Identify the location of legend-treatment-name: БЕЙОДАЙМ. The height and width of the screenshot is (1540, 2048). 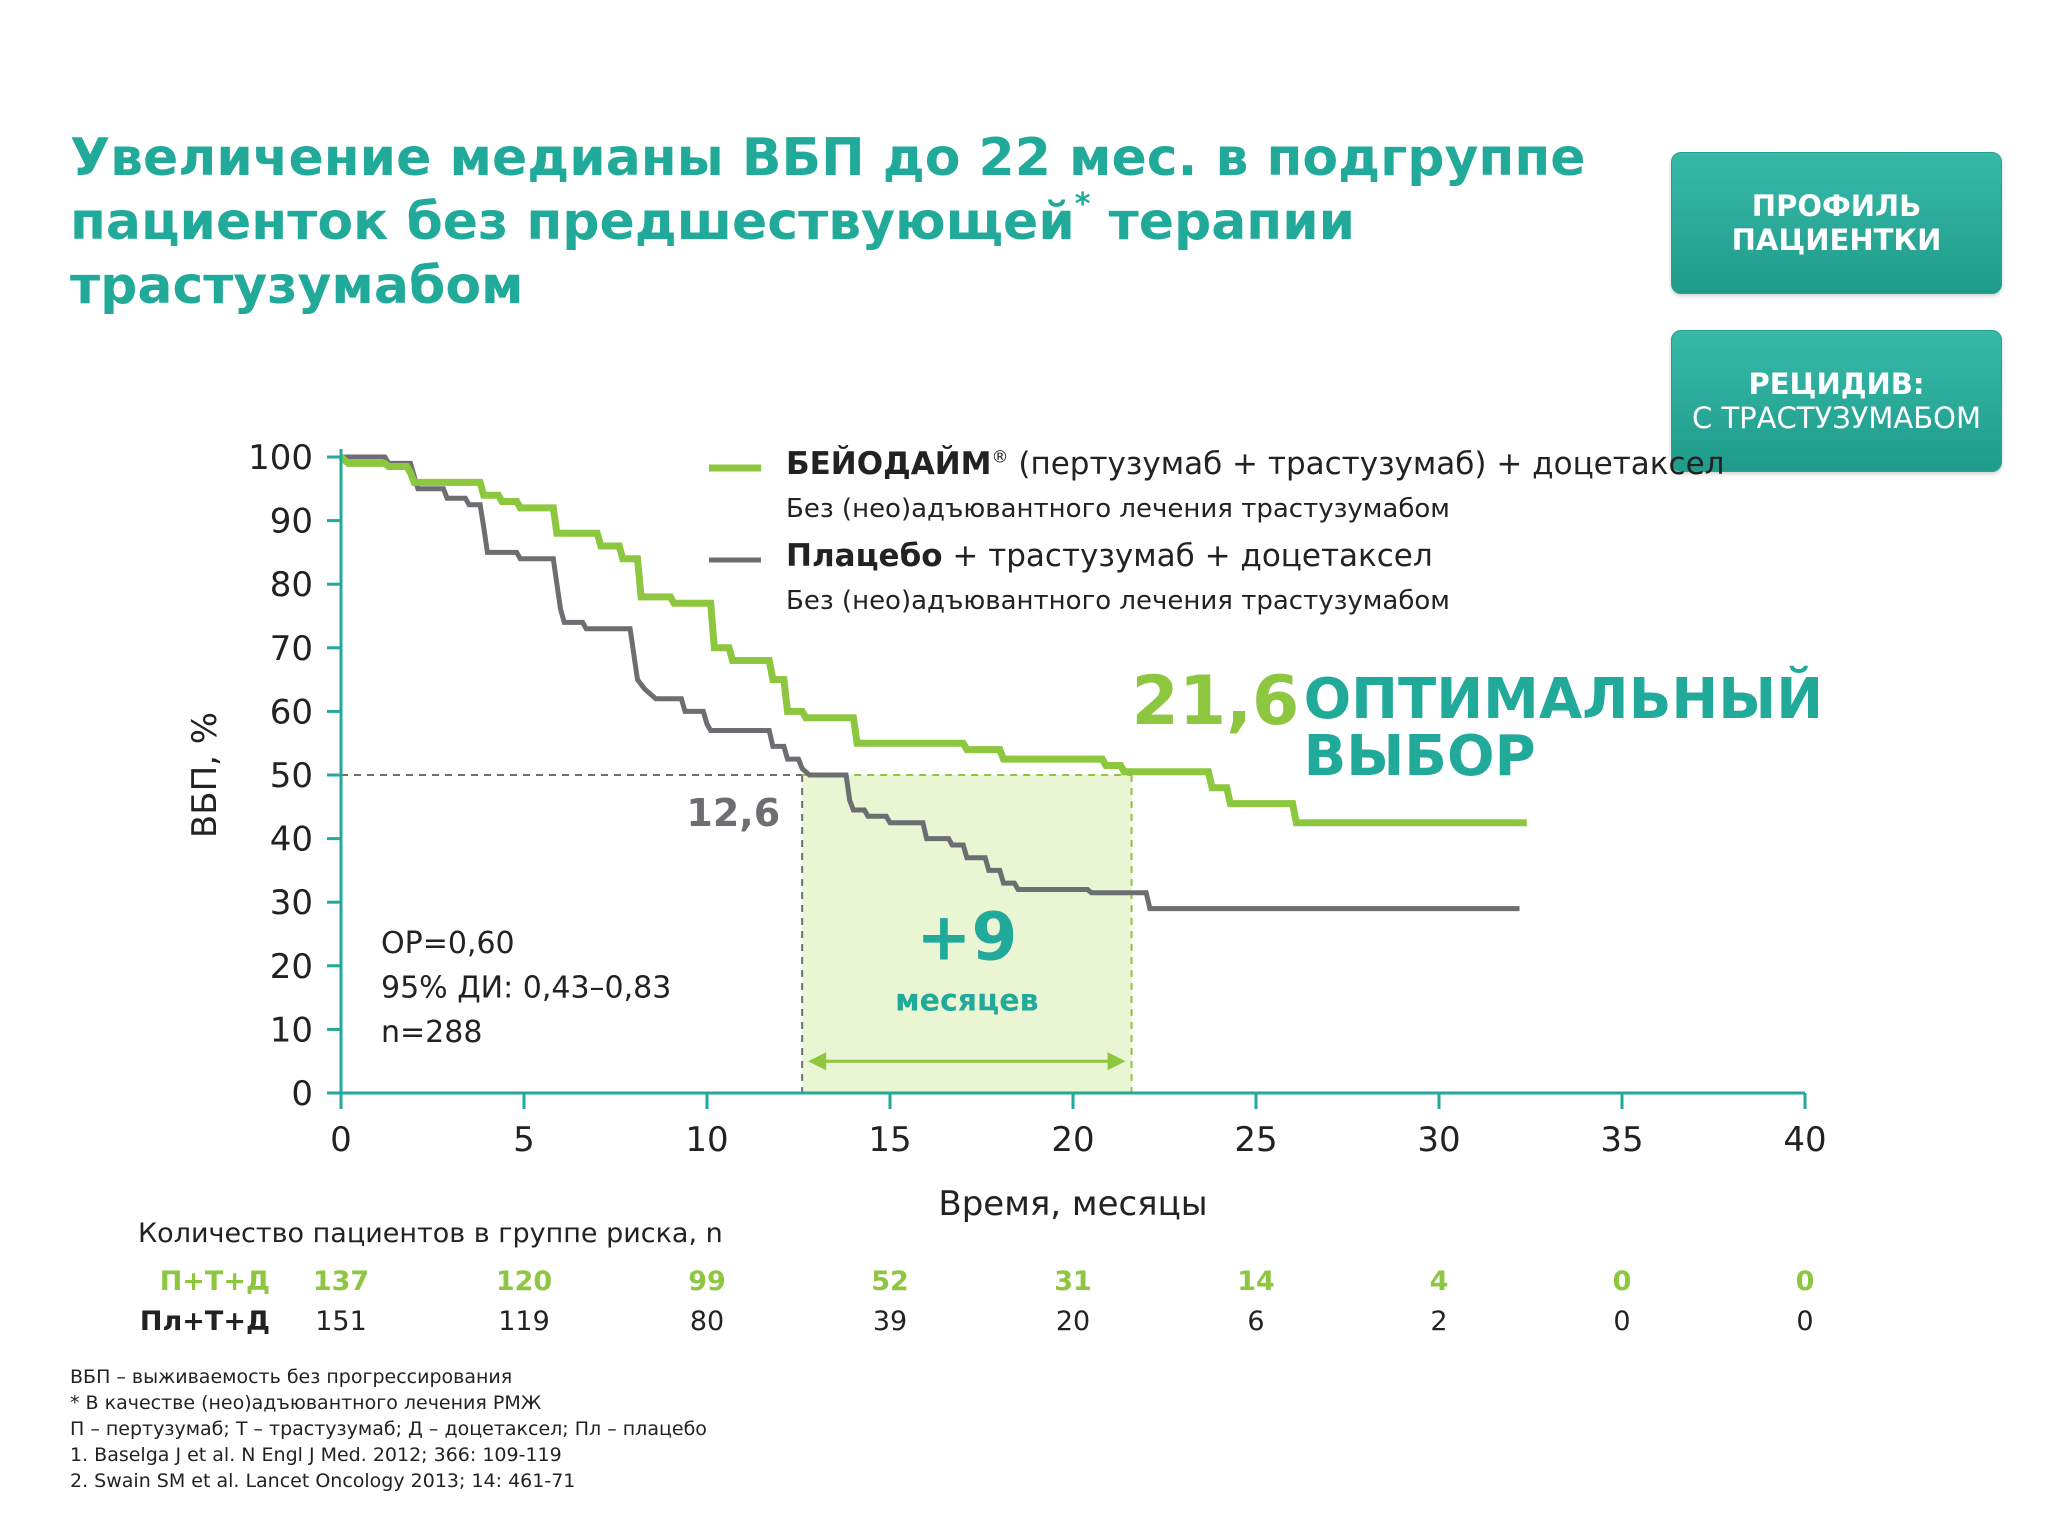
(889, 464).